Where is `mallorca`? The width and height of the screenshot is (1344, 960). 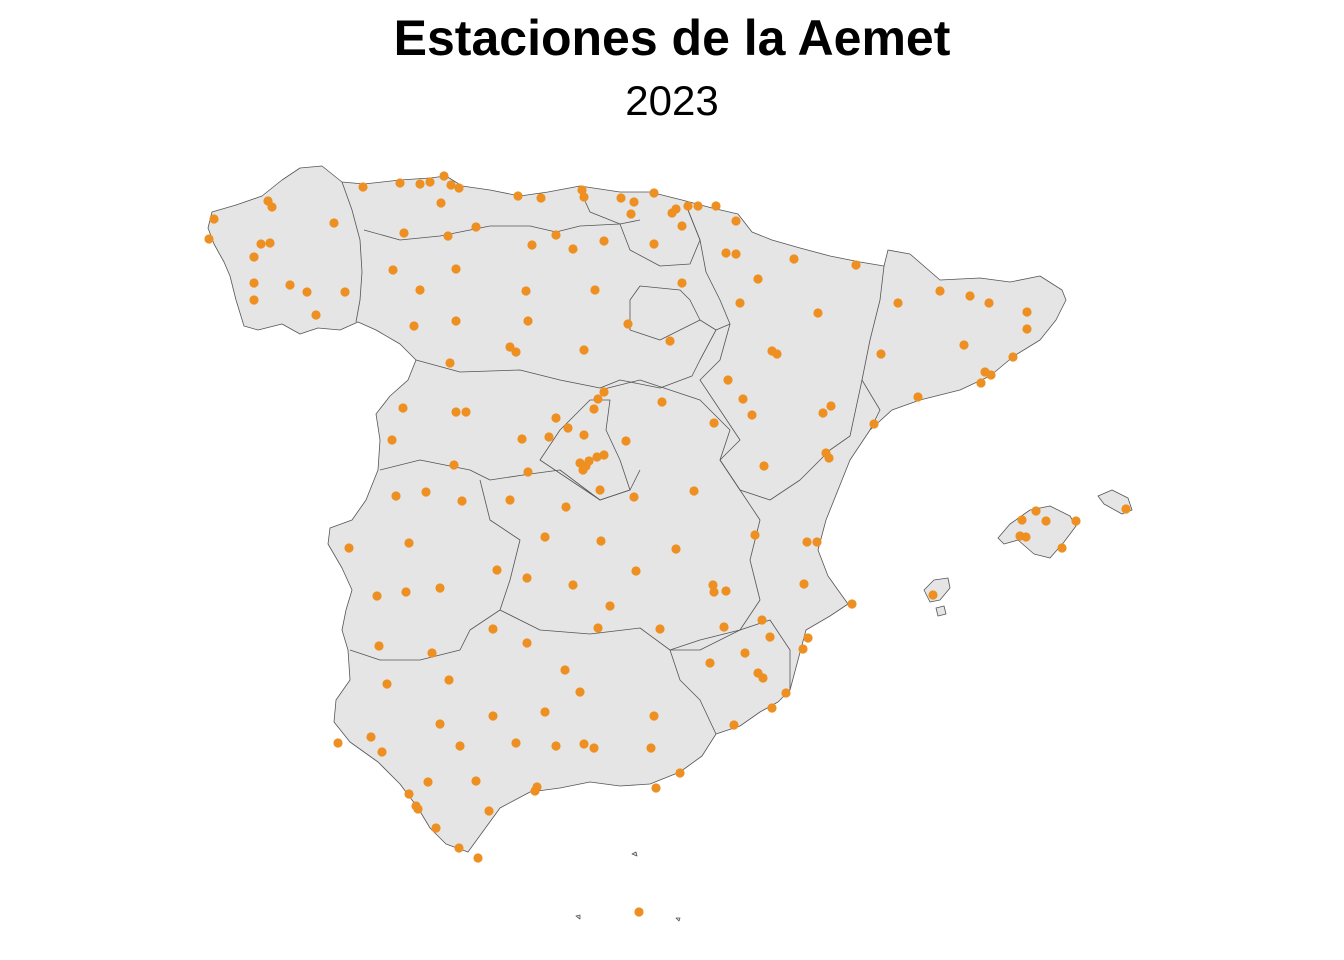 mallorca is located at coordinates (1037, 532).